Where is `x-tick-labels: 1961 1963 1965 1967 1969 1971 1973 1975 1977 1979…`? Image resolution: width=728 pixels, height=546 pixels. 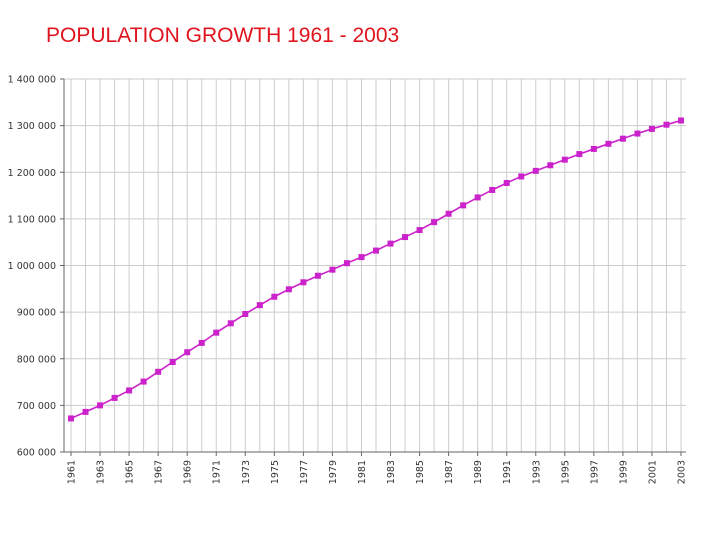 x-tick-labels: 1961 1963 1965 1967 1969 1971 1973 1975 1977 1979… is located at coordinates (377, 472).